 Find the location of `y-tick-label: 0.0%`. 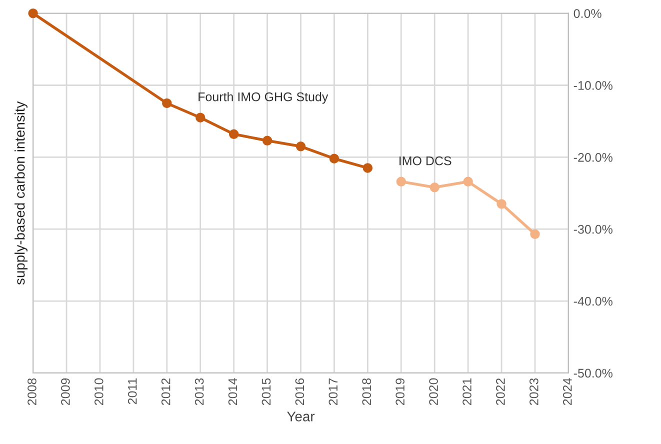

y-tick-label: 0.0% is located at coordinates (588, 13).